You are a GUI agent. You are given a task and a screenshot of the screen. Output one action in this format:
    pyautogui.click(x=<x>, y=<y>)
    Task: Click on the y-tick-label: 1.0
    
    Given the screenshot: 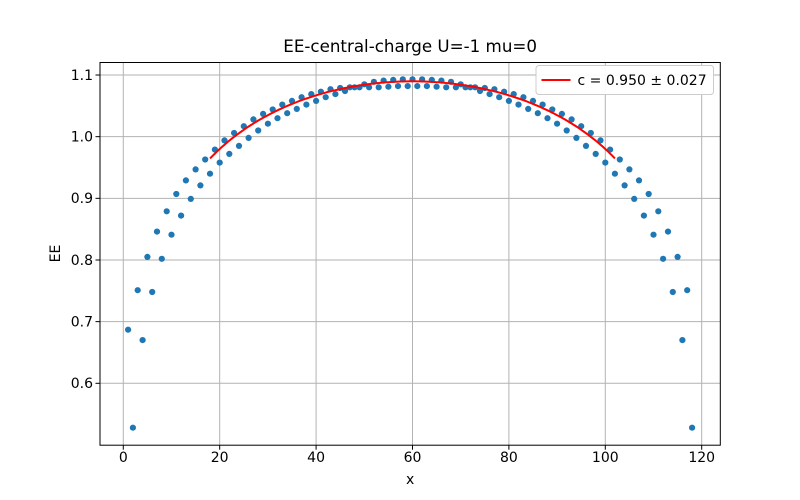 What is the action you would take?
    pyautogui.click(x=82, y=137)
    